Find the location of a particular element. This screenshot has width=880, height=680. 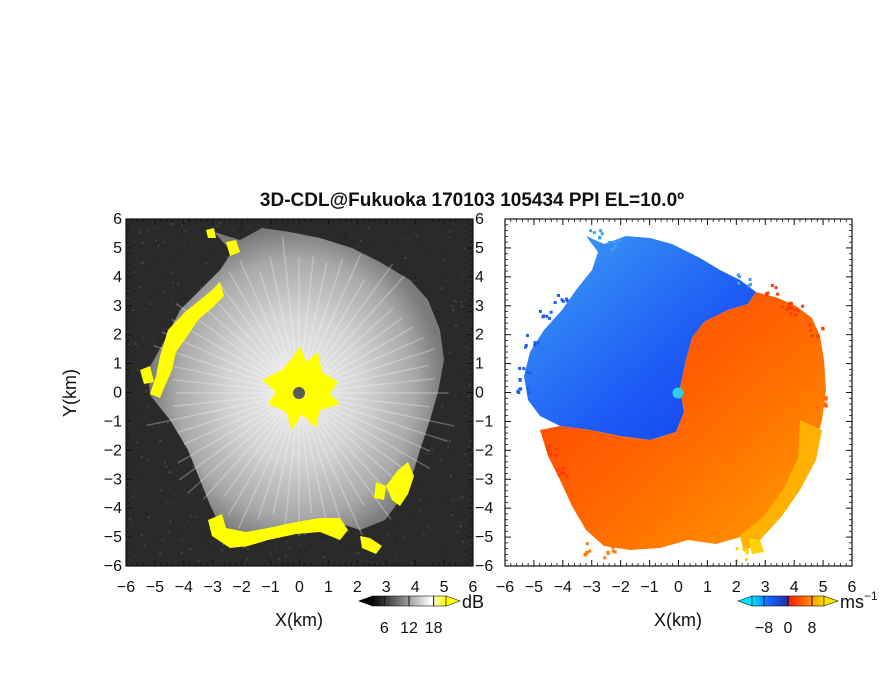

colorbar-tick-label: 12 is located at coordinates (409, 628).